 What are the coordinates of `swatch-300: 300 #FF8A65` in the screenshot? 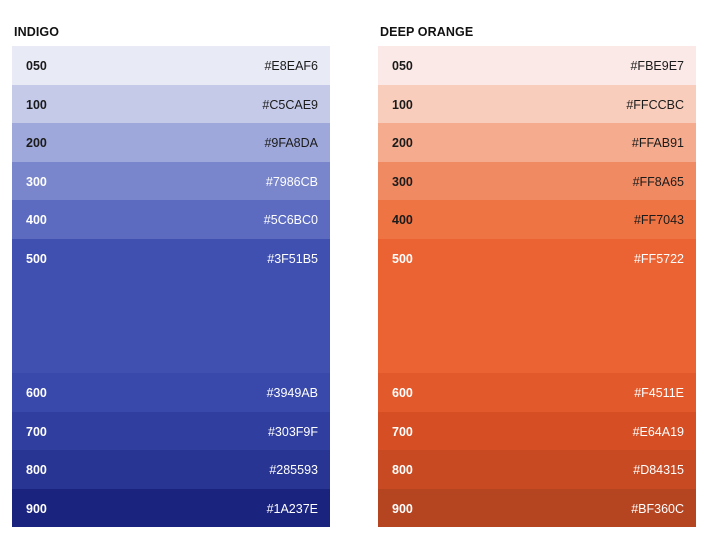 It's located at (537, 181).